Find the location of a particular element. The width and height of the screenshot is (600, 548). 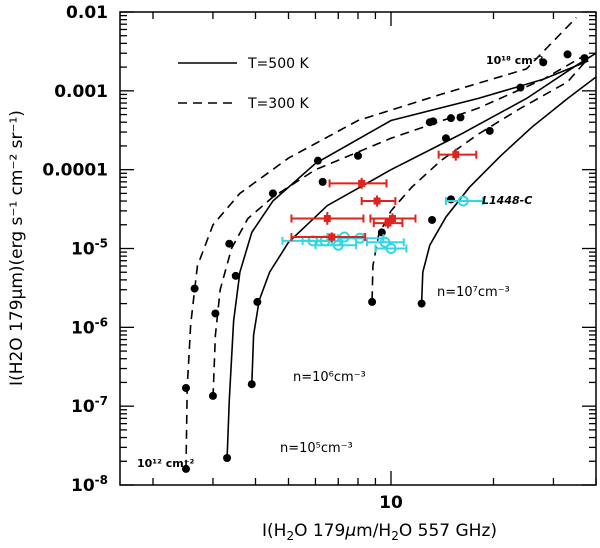

annotation-n7: n=10⁷cm⁻³ is located at coordinates (473, 292).